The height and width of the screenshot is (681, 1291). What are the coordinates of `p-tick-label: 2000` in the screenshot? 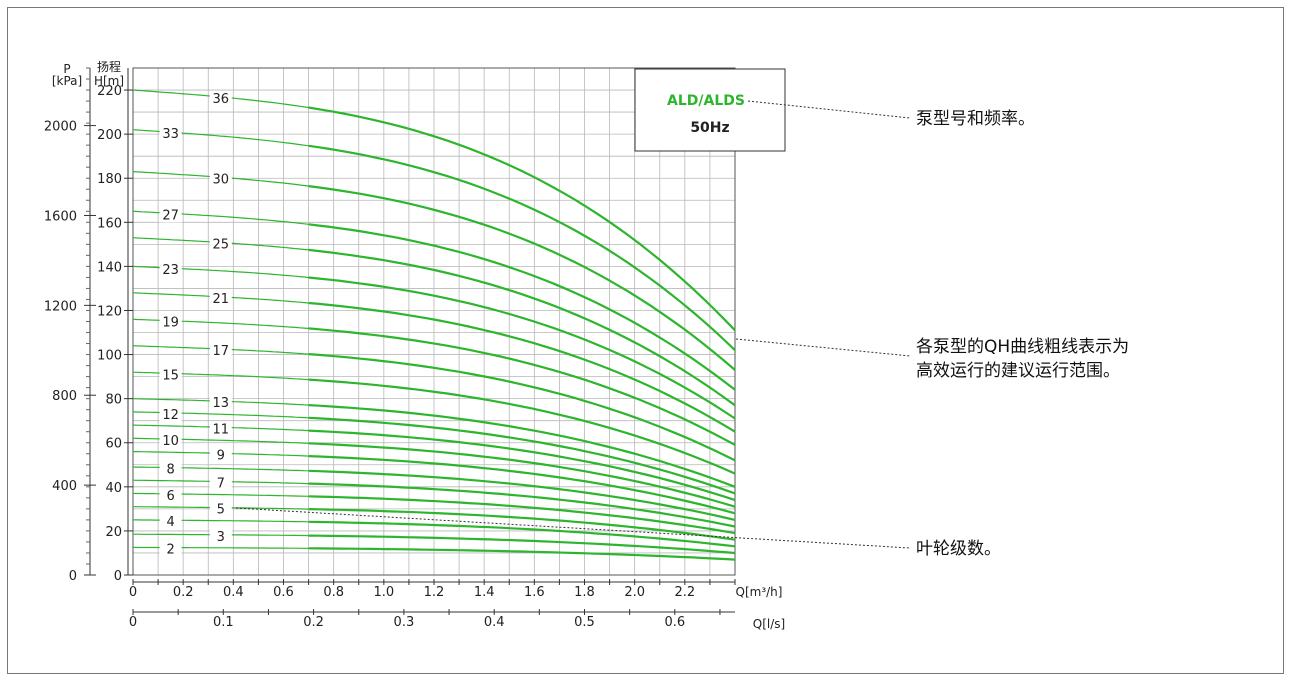 It's located at (60, 127).